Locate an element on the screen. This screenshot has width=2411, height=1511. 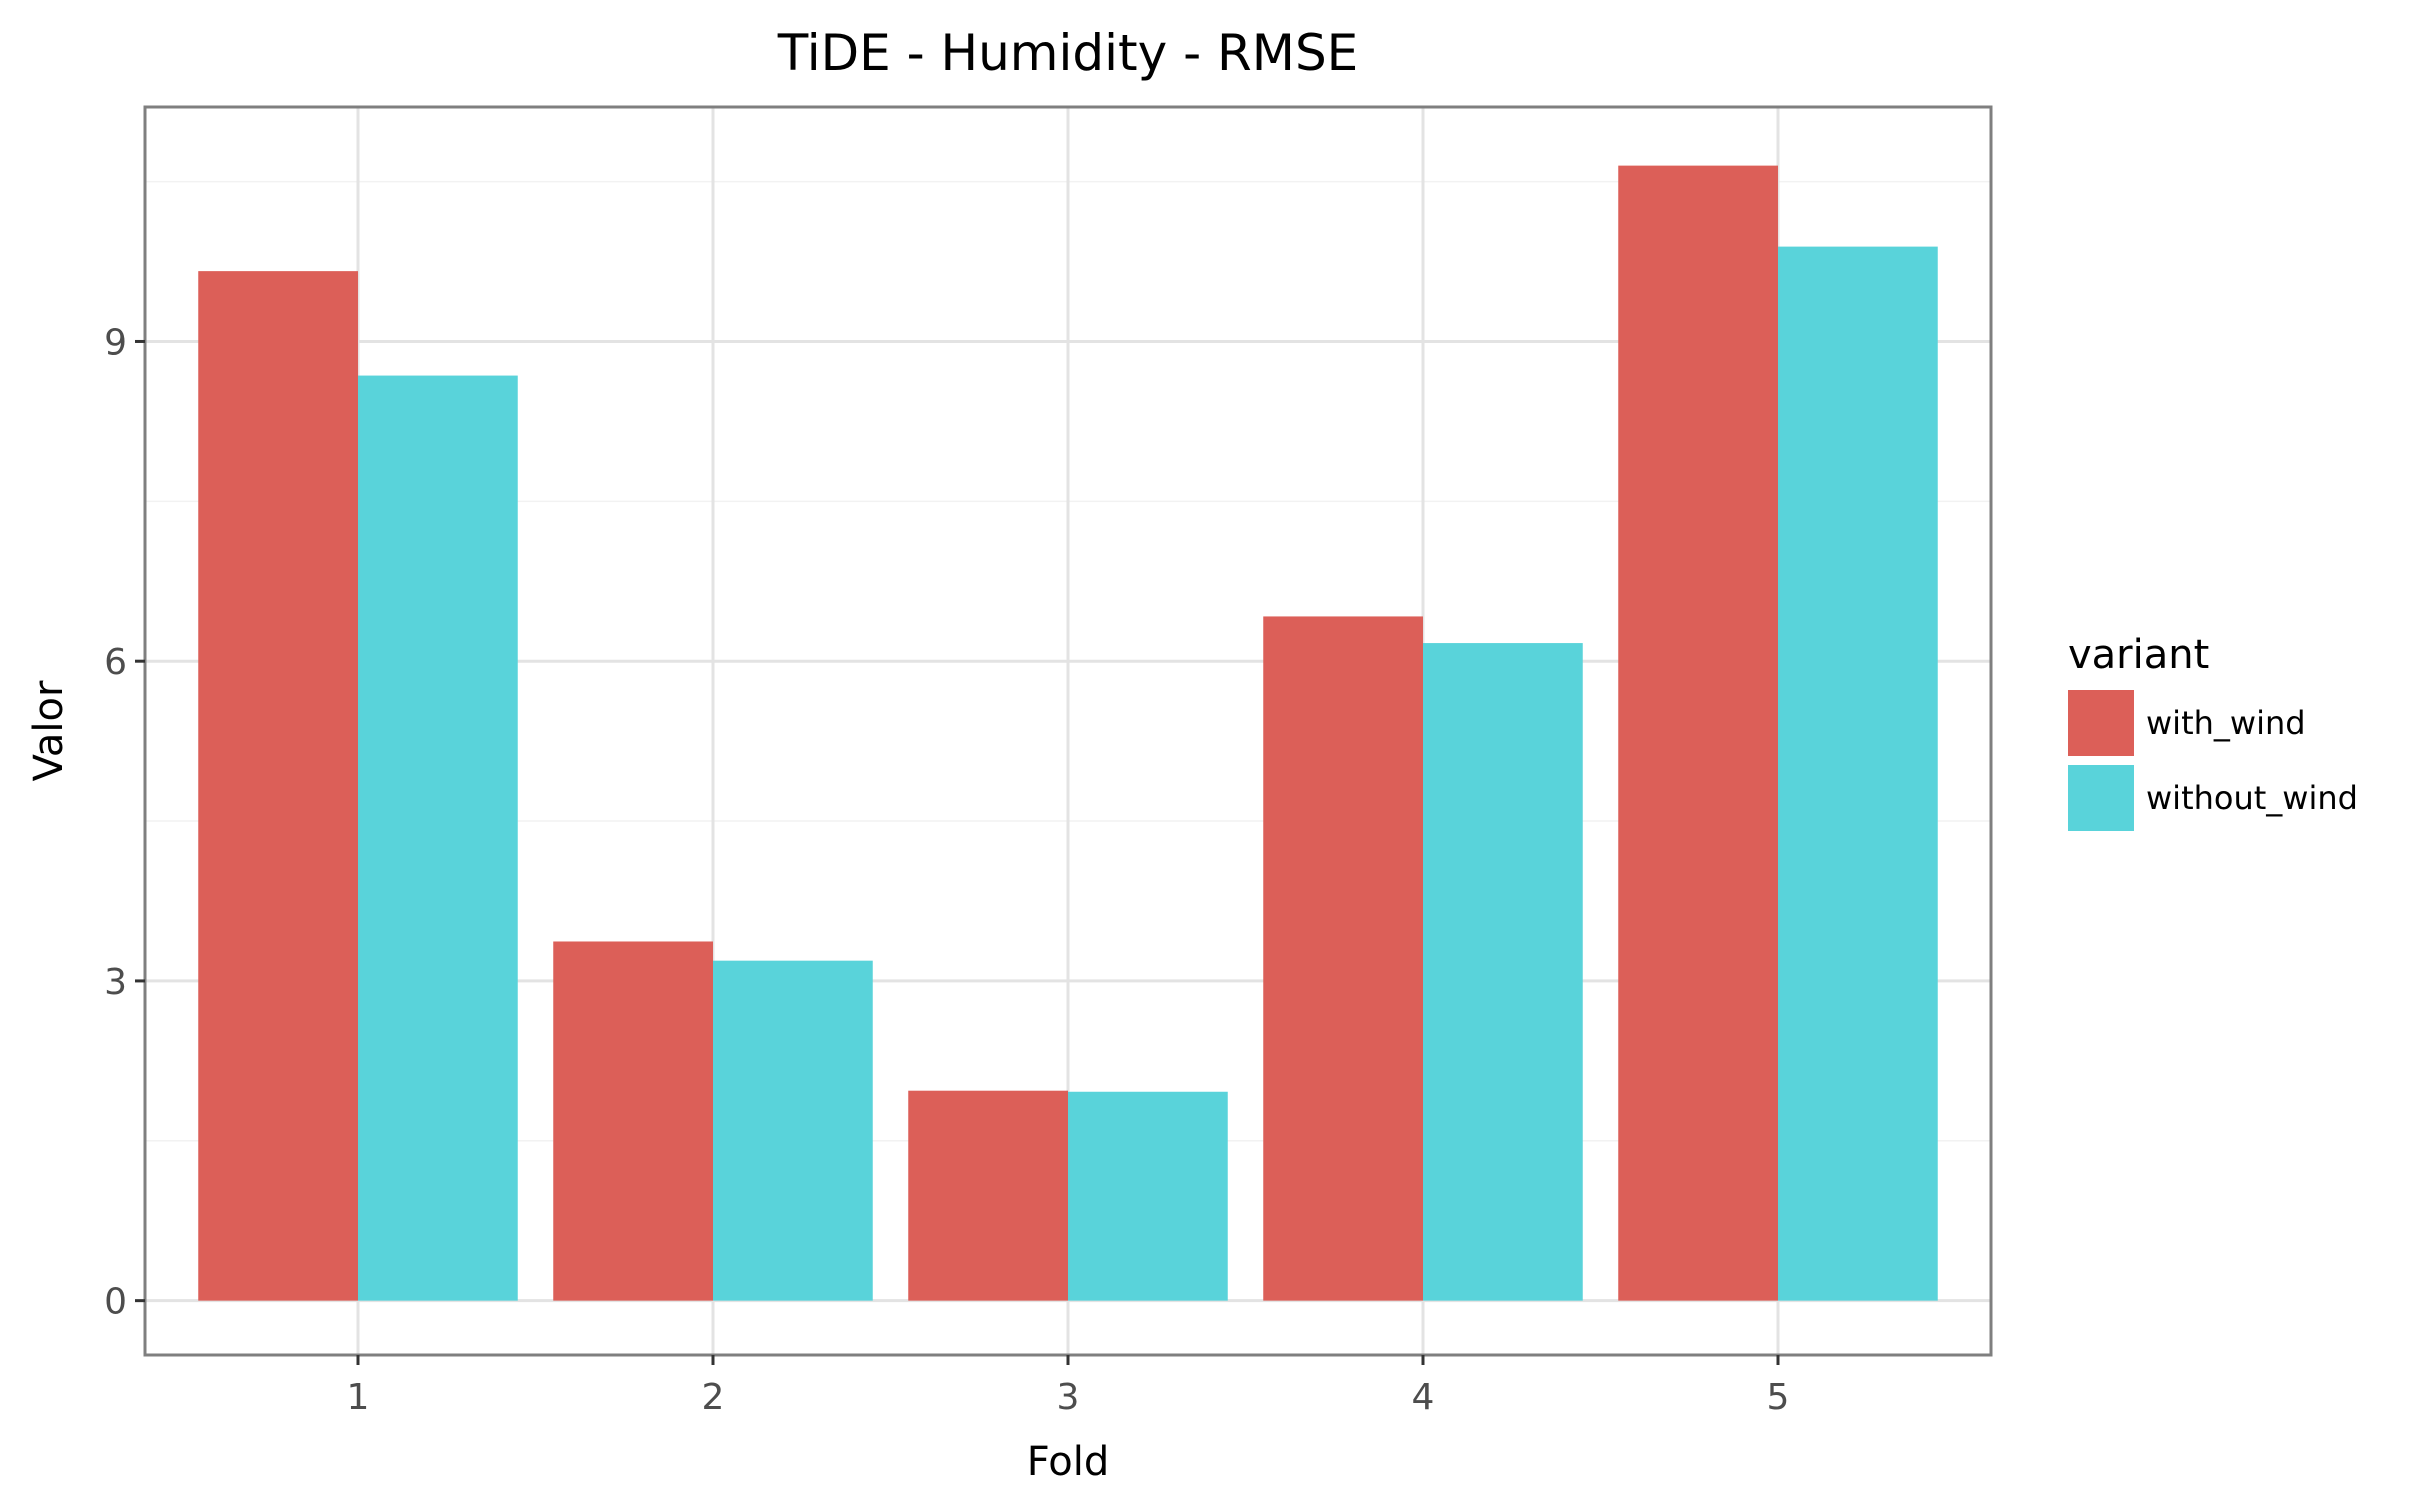
y-tick-label: 6 is located at coordinates (115, 662).